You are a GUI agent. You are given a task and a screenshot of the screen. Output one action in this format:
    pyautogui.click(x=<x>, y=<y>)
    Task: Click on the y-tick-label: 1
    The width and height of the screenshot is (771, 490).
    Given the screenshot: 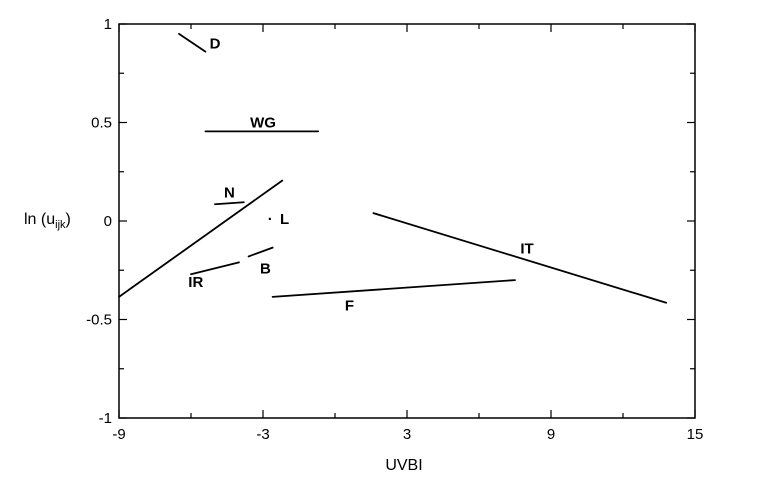 What is the action you would take?
    pyautogui.click(x=108, y=24)
    